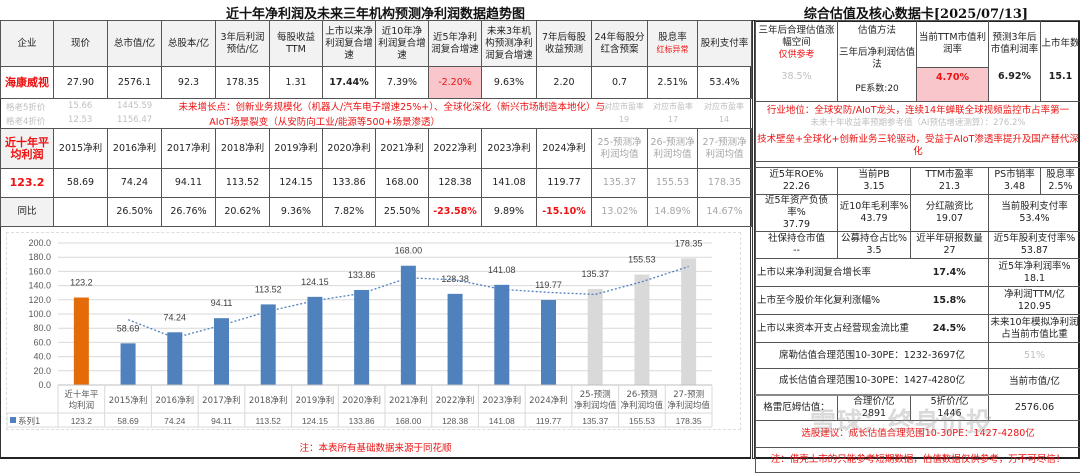 Image resolution: width=1080 pixels, height=473 pixels. I want to click on svg-text: 120.0, so click(39, 300).